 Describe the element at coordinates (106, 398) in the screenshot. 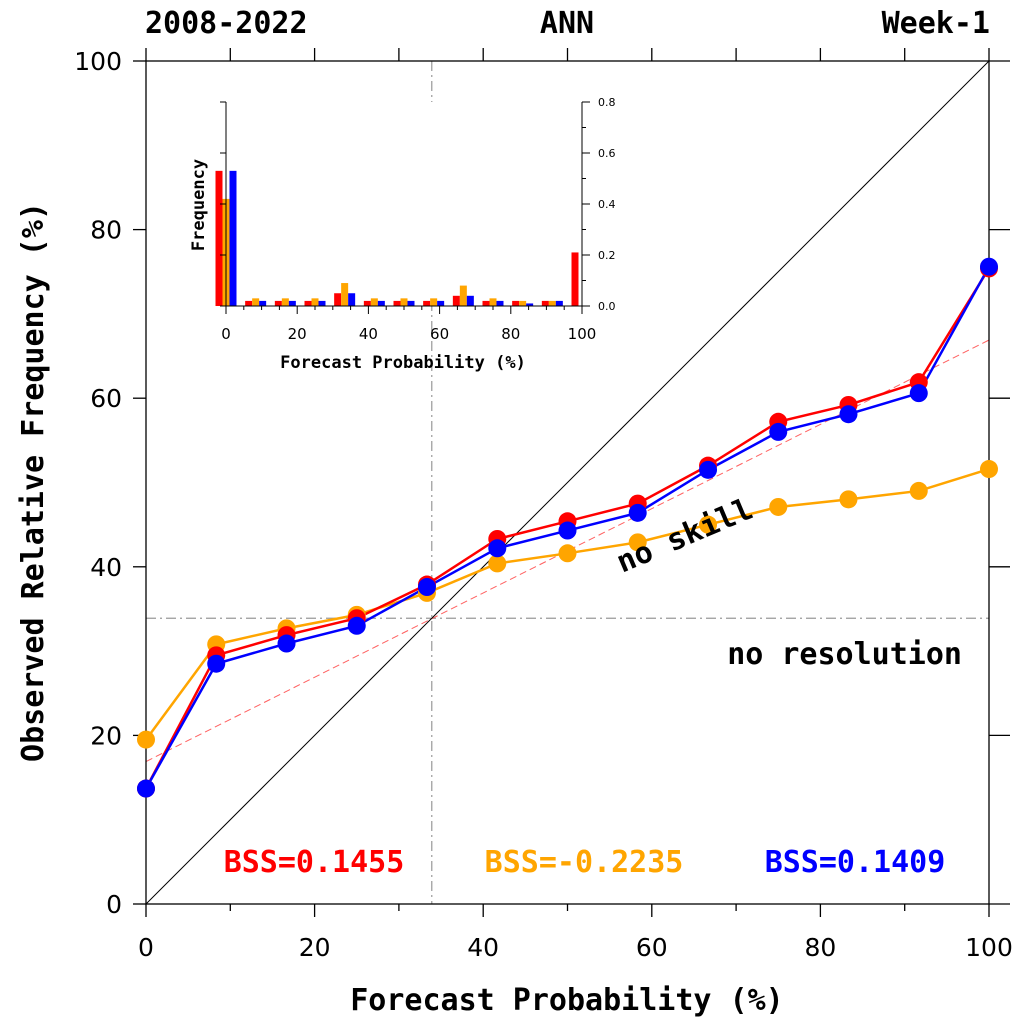

I see `y-tick-label: 60` at that location.